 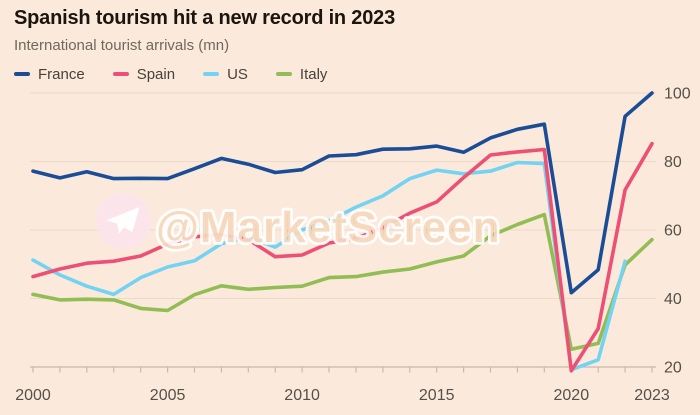 I want to click on legend-item-spain: Spain, so click(x=144, y=74).